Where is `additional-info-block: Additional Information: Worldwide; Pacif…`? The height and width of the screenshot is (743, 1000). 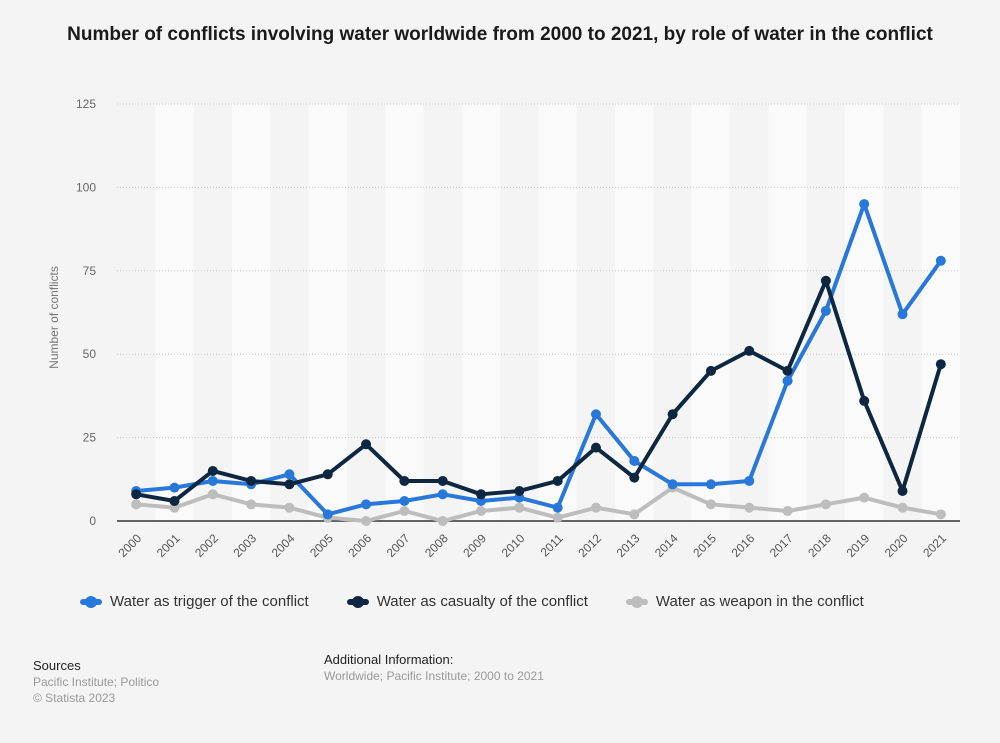 additional-info-block: Additional Information: Worldwide; Pacif… is located at coordinates (434, 668).